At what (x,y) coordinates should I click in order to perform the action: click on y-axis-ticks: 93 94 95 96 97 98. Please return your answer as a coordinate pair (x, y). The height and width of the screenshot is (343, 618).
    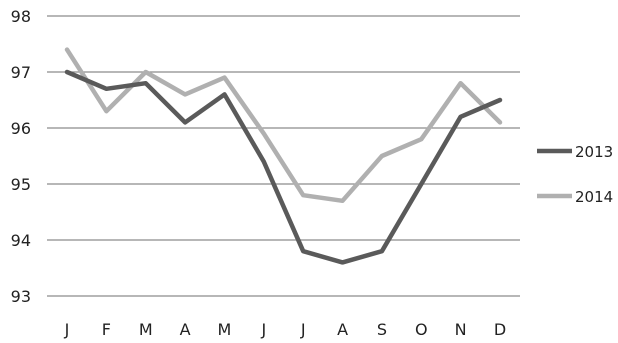
    Looking at the image, I should click on (21, 156).